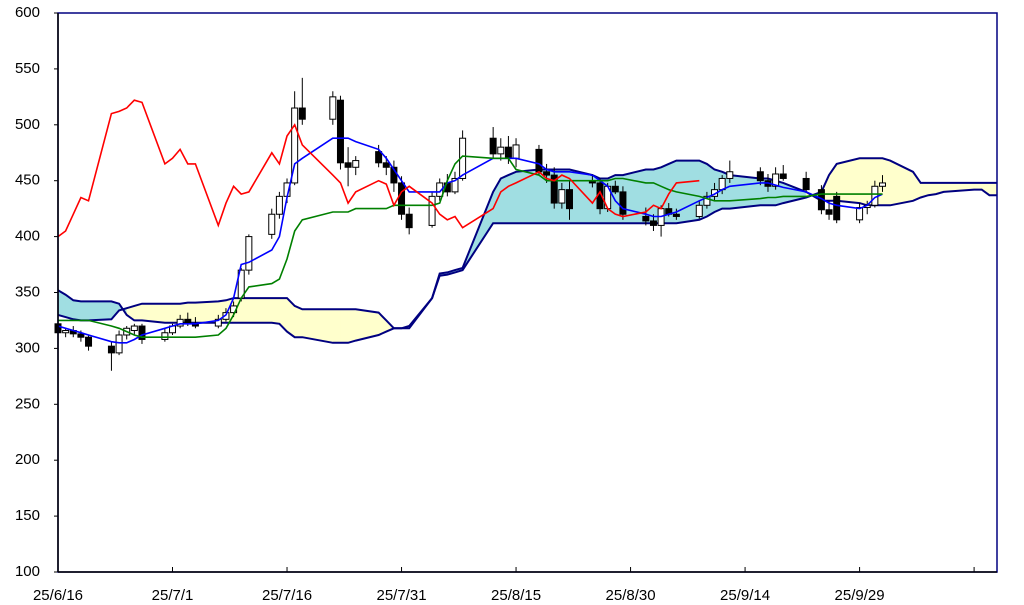  I want to click on y-tick-label: 400, so click(27, 236).